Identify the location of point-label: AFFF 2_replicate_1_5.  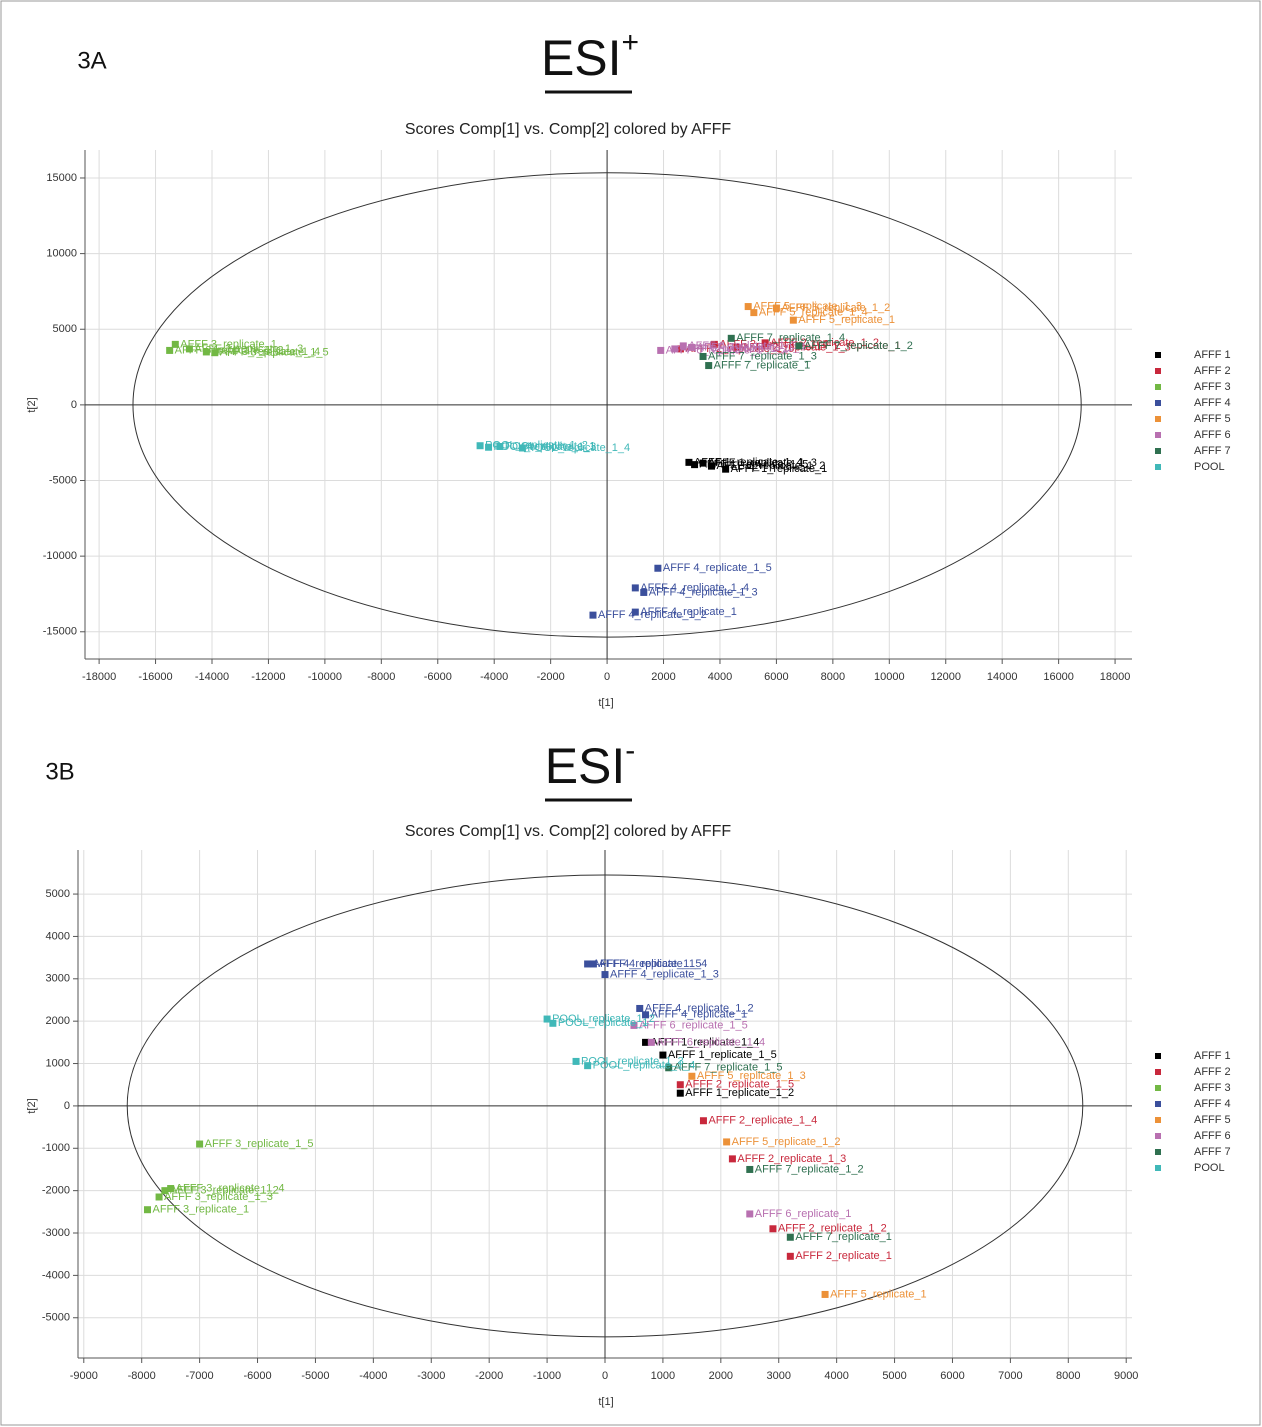
(739, 1085).